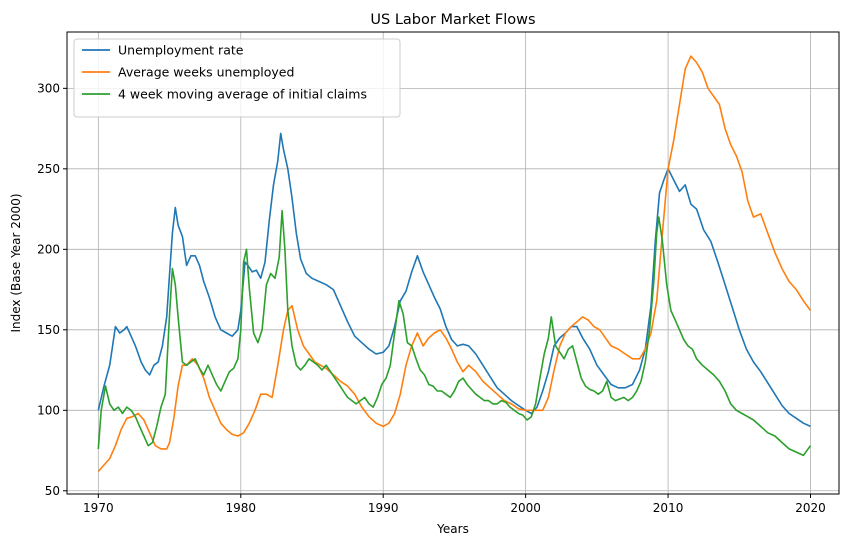  I want to click on legend-box, so click(237, 78).